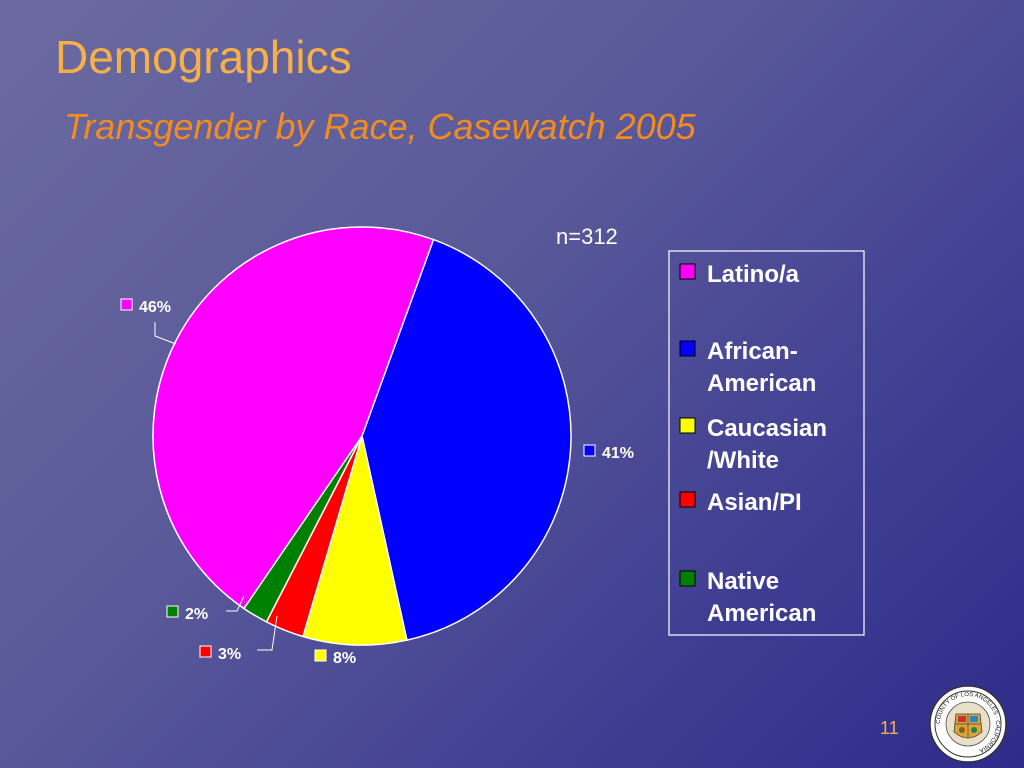  What do you see at coordinates (587, 236) in the screenshot?
I see `sample-size-note: n=312` at bounding box center [587, 236].